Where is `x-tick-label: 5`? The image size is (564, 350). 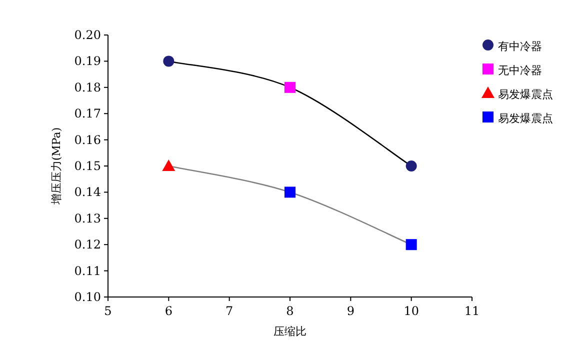
x-tick-label: 5 is located at coordinates (108, 311).